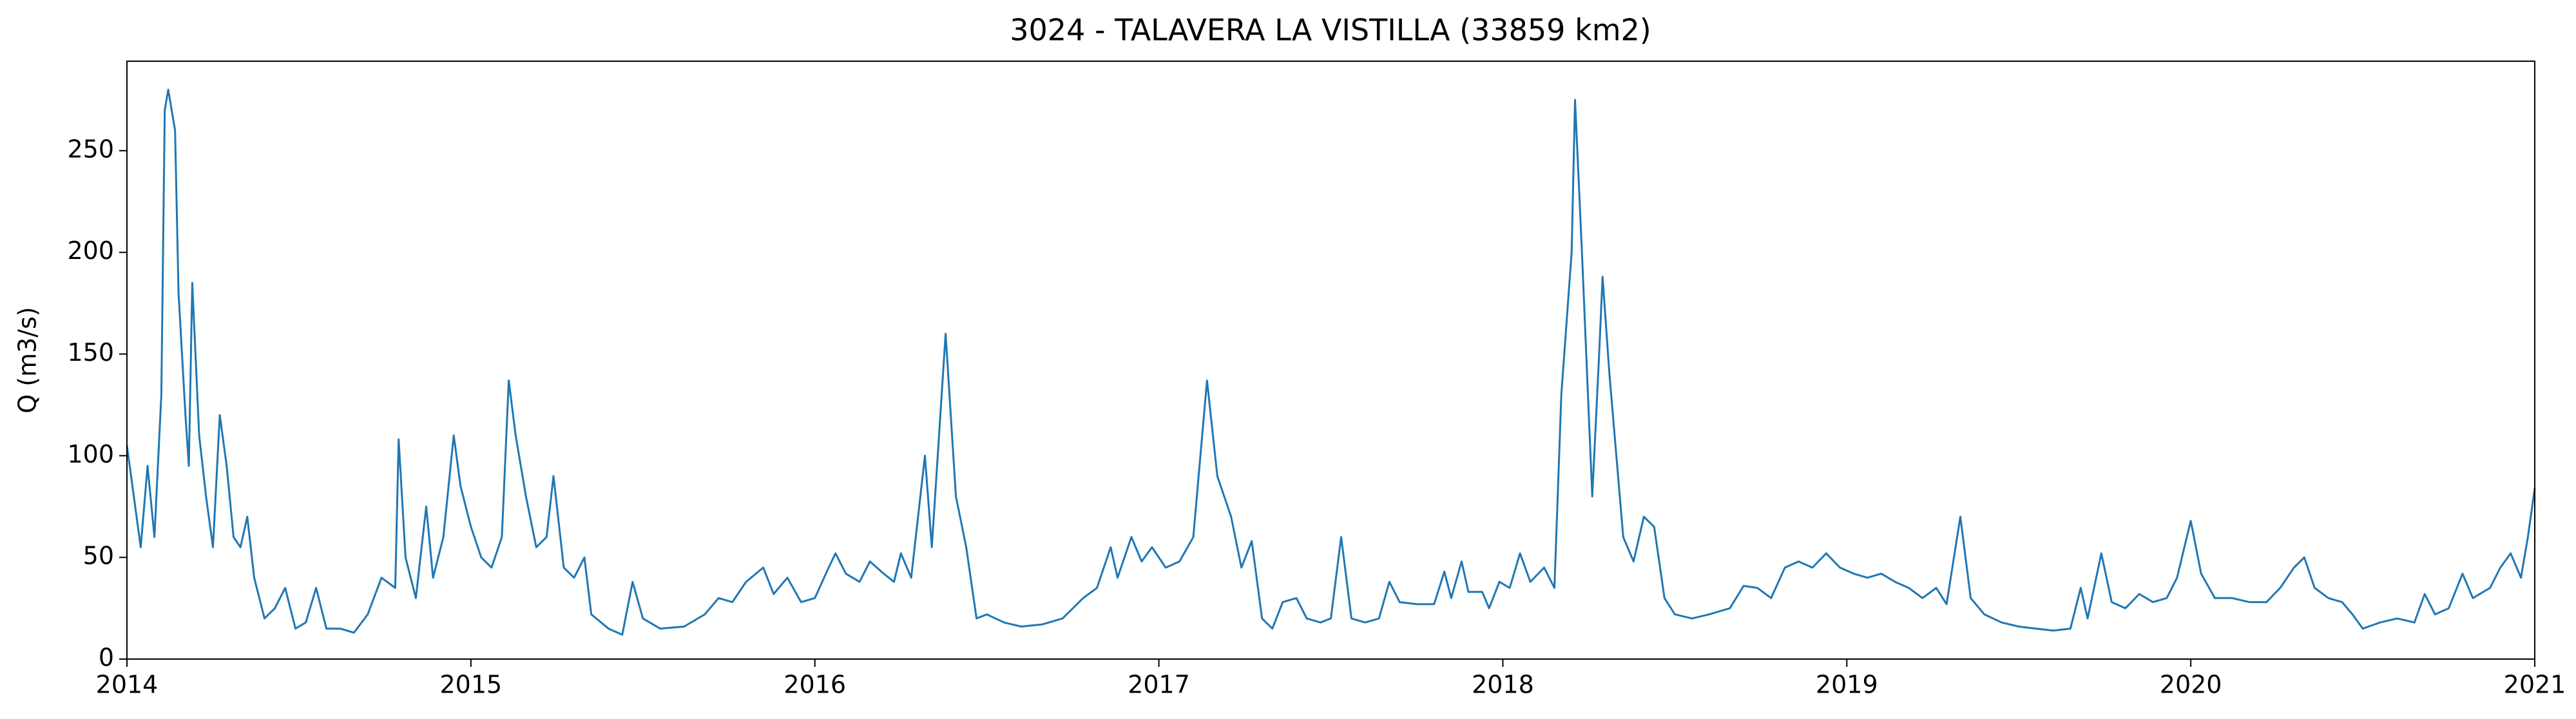 This screenshot has width=2576, height=719. Describe the element at coordinates (814, 685) in the screenshot. I see `x-tick-label: 2016` at that location.